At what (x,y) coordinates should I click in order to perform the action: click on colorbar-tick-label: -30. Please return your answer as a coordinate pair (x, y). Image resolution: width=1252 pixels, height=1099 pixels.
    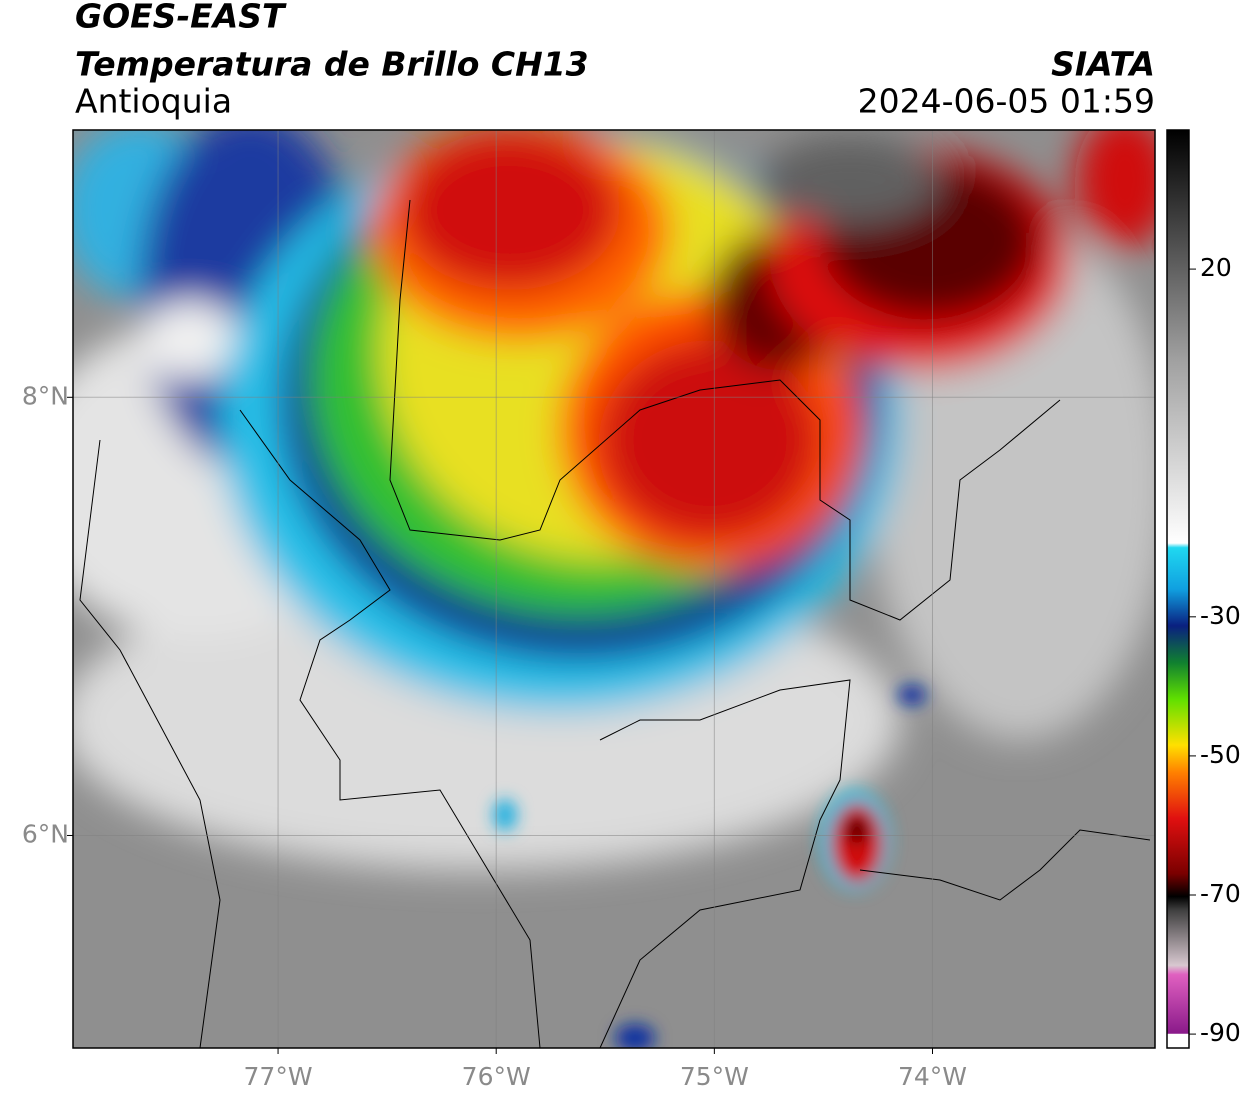
    Looking at the image, I should click on (1220, 615).